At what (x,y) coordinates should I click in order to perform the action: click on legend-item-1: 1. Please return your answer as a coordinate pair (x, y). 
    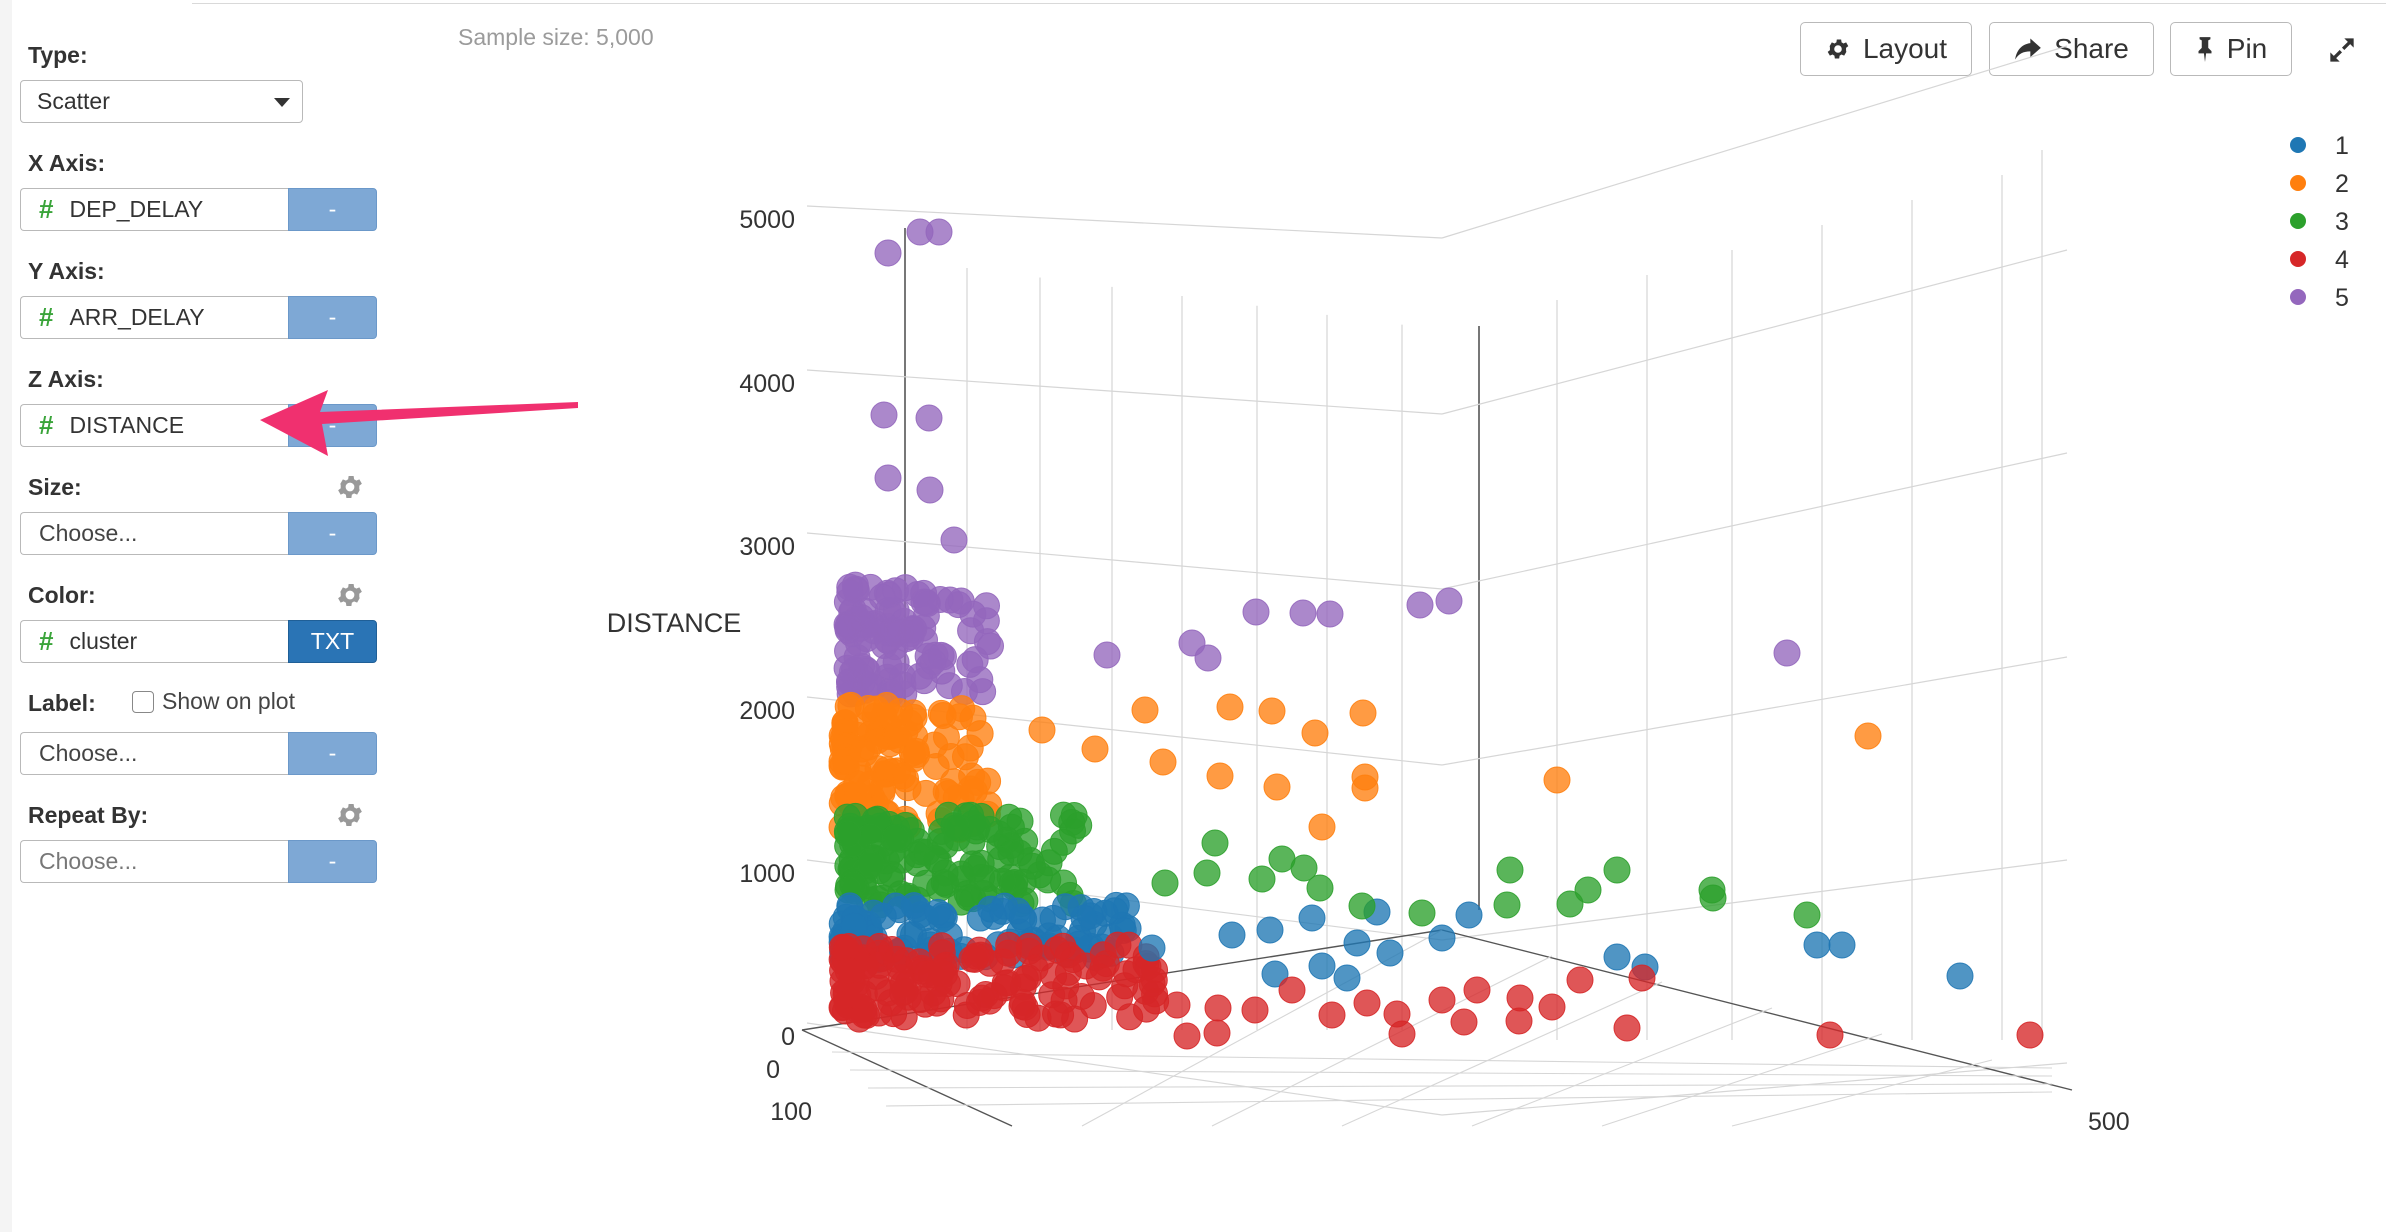
    Looking at the image, I should click on (2319, 146).